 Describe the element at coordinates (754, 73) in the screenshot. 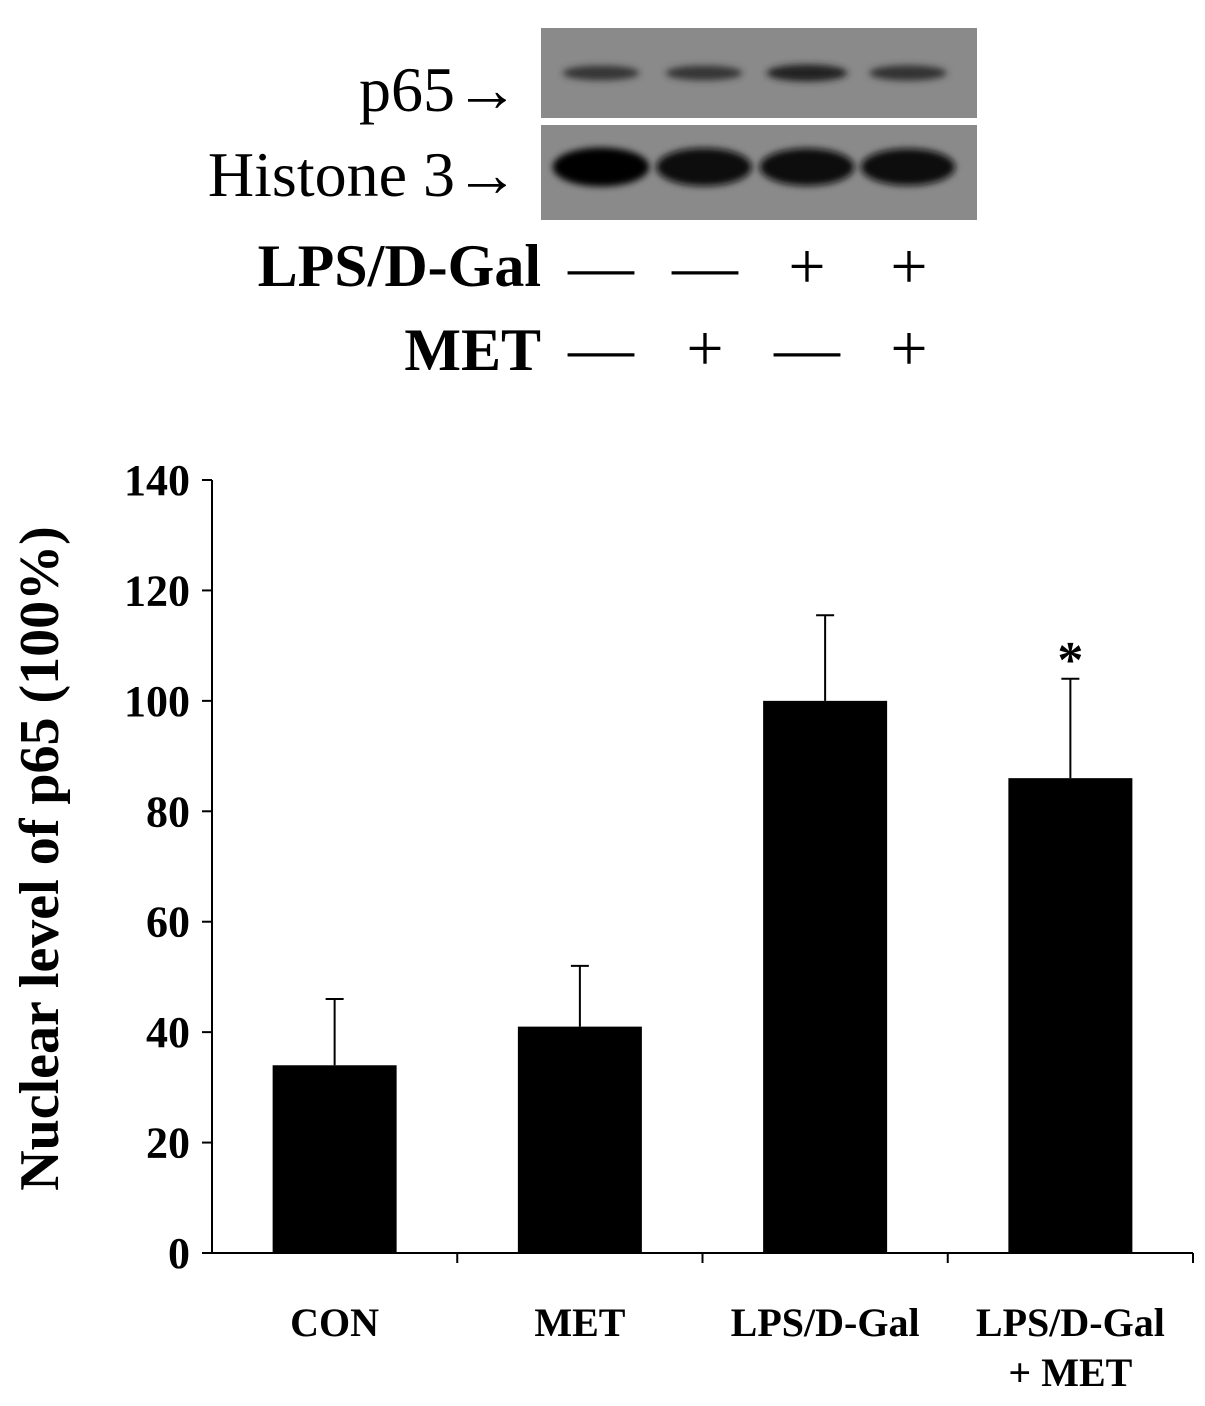

I see `blot-bands-p65` at that location.